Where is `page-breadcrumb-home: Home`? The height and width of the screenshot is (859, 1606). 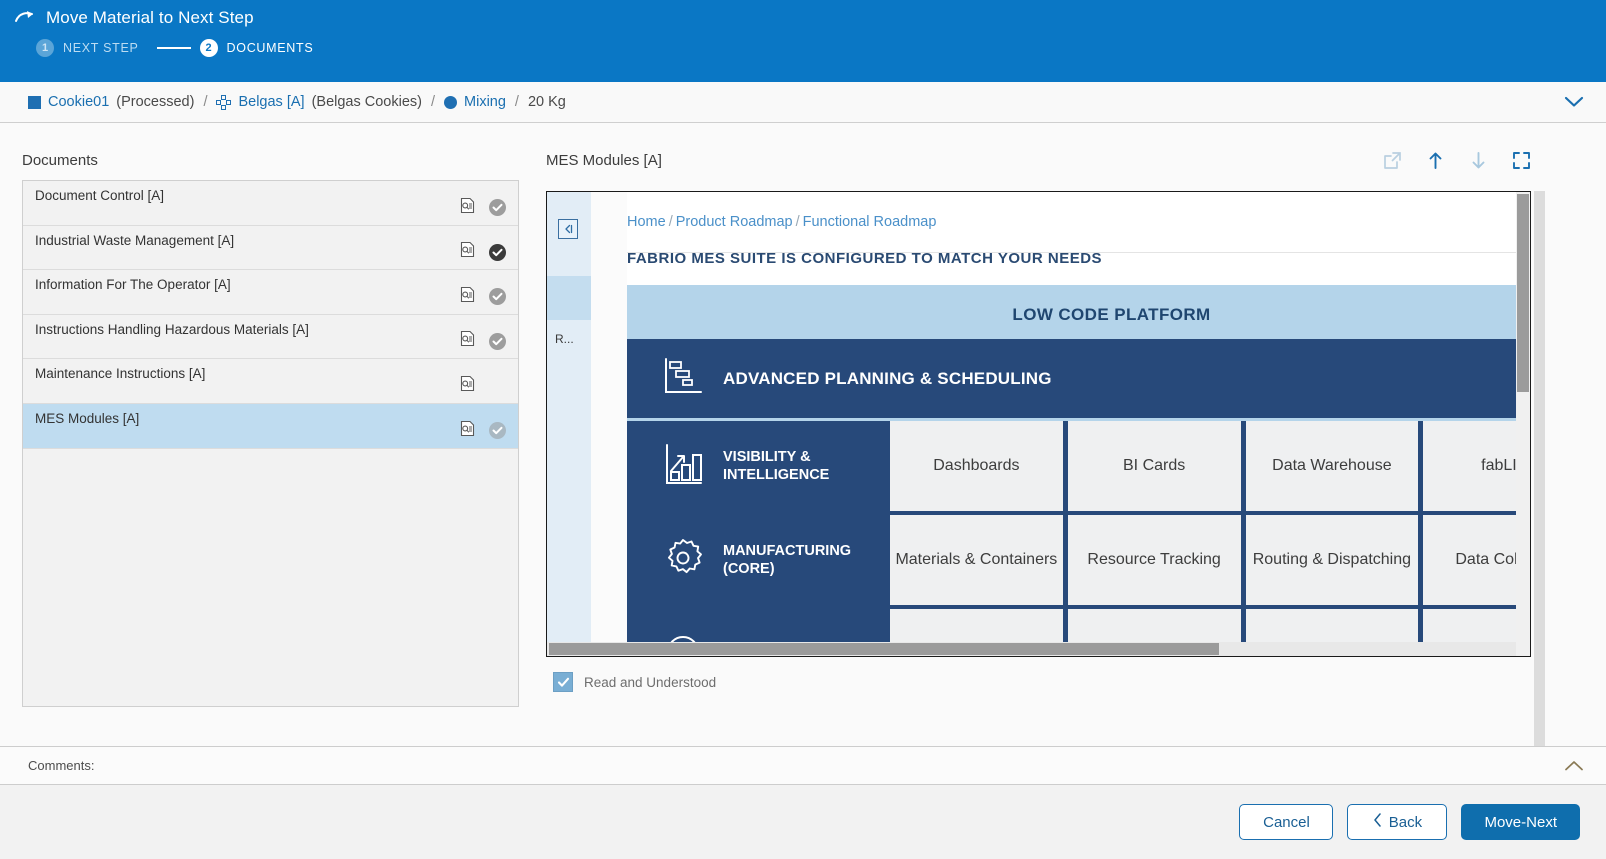 page-breadcrumb-home: Home is located at coordinates (646, 222).